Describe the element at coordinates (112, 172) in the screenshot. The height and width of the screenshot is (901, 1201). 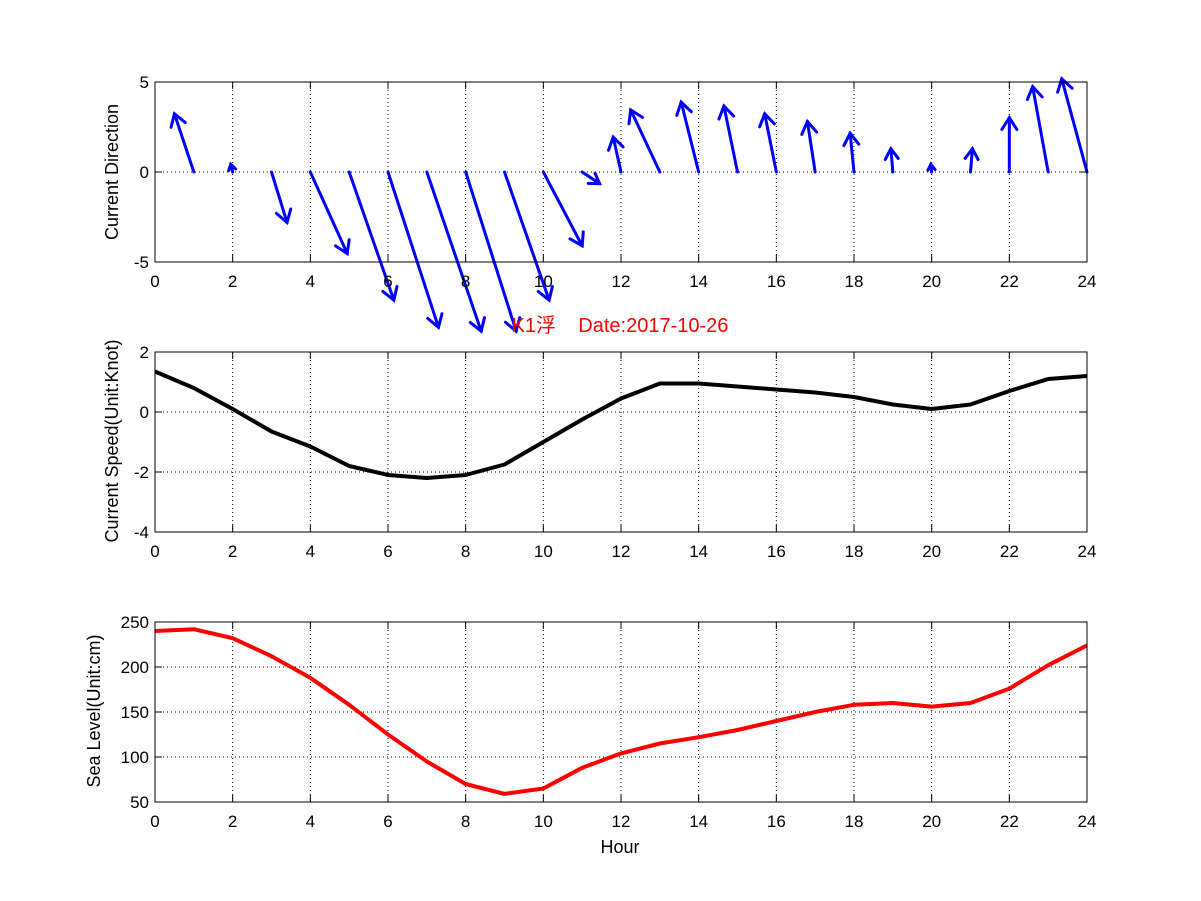
I see `current-direction-ylabel: Current Direction` at that location.